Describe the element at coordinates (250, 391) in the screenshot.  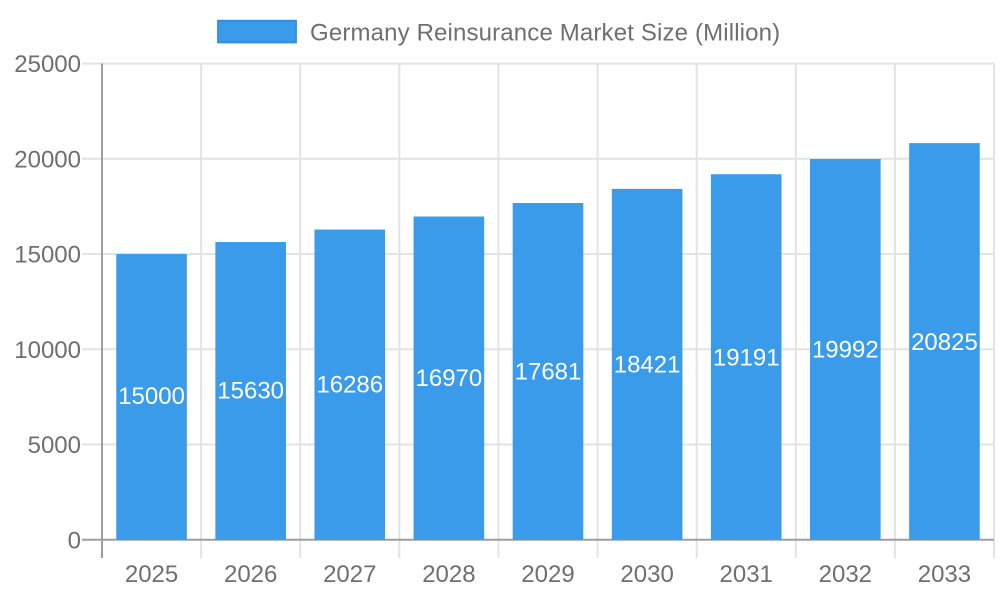
I see `svg-text: 15630` at that location.